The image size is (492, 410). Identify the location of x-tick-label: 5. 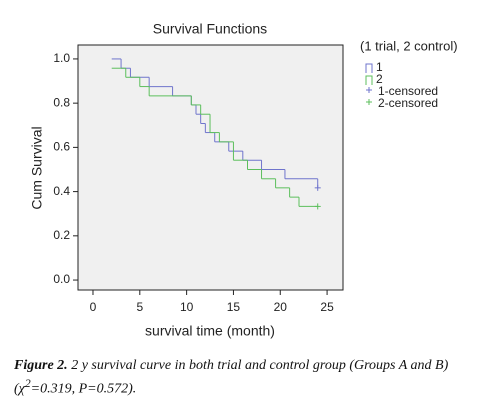
(139, 307).